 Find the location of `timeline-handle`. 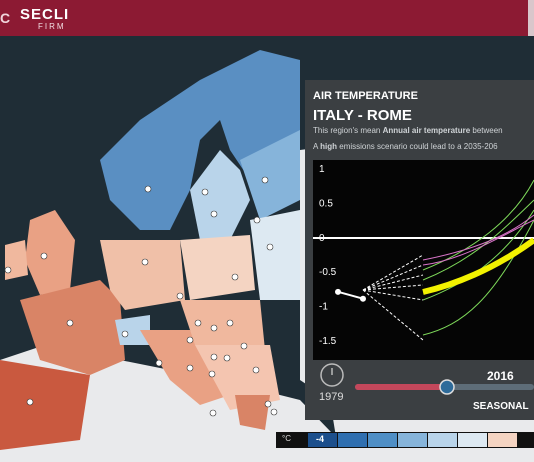

timeline-handle is located at coordinates (447, 387).